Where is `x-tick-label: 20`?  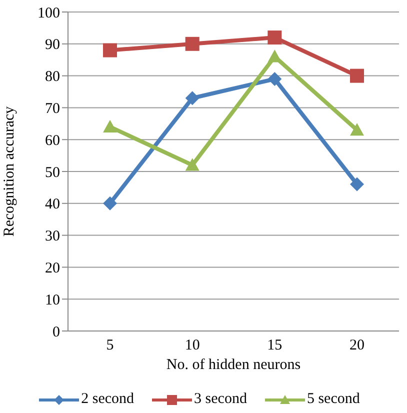
x-tick-label: 20 is located at coordinates (357, 346).